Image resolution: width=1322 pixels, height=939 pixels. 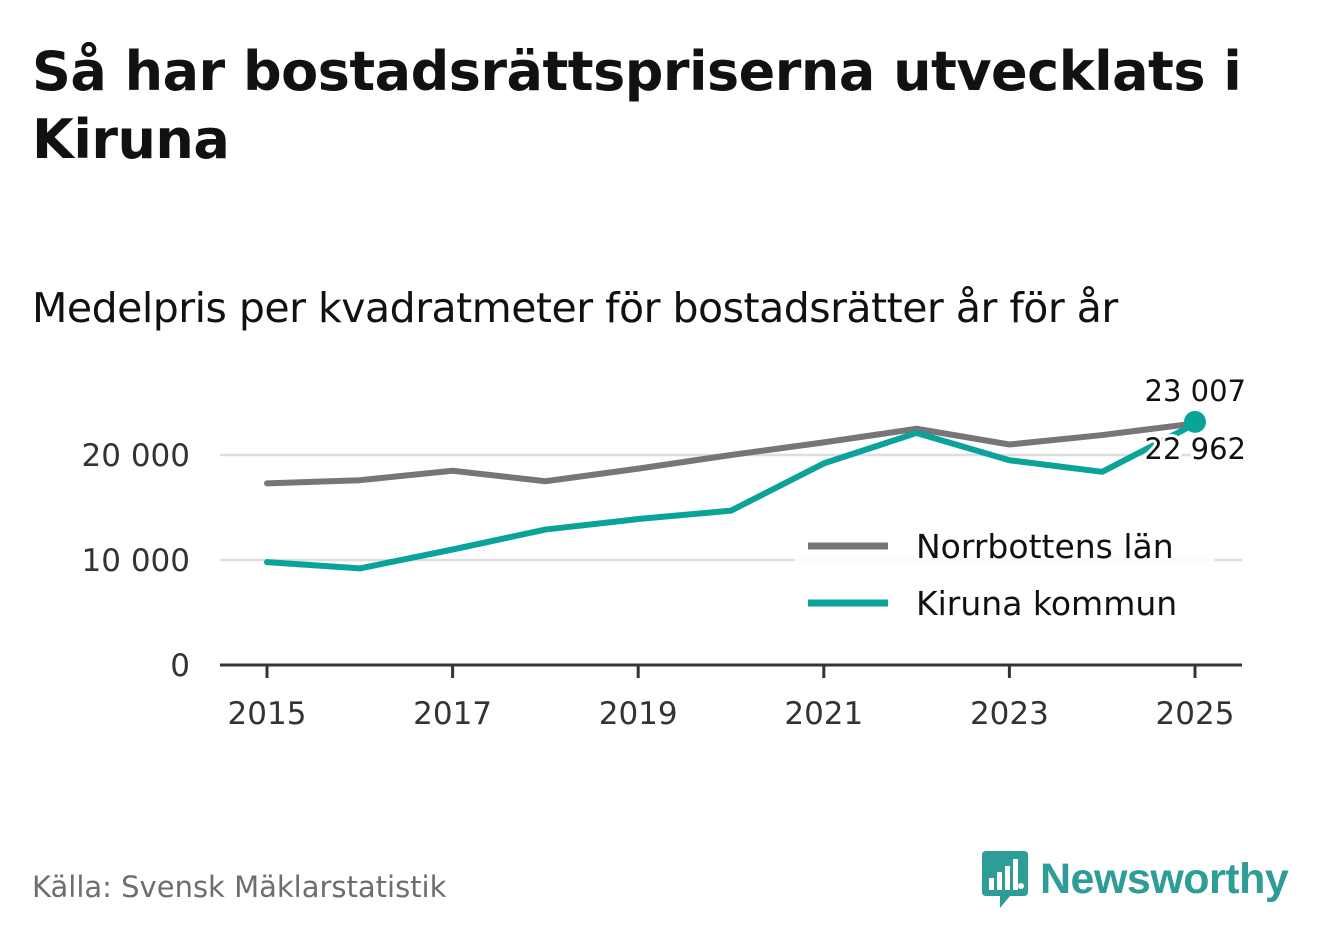 I want to click on y-tick-label: 20 000, so click(x=136, y=456).